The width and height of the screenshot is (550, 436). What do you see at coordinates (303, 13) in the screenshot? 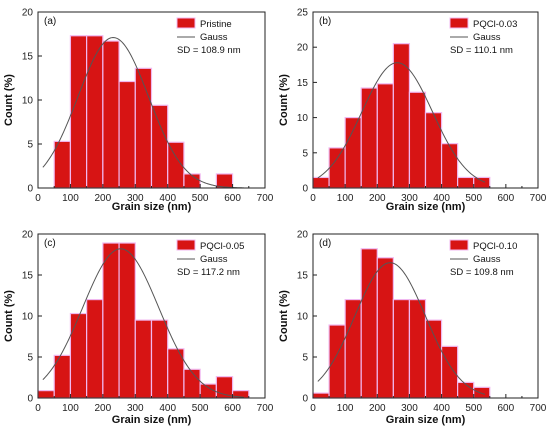
I see `y-tick-label: 25` at bounding box center [303, 13].